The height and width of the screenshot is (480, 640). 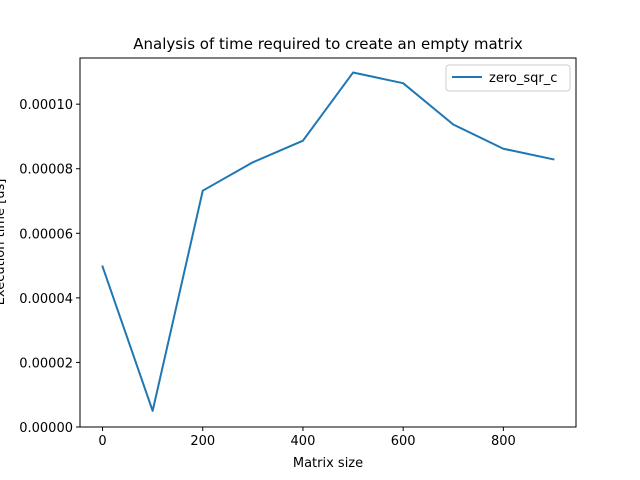 I want to click on y-tick-label: 0.00008, so click(x=46, y=170).